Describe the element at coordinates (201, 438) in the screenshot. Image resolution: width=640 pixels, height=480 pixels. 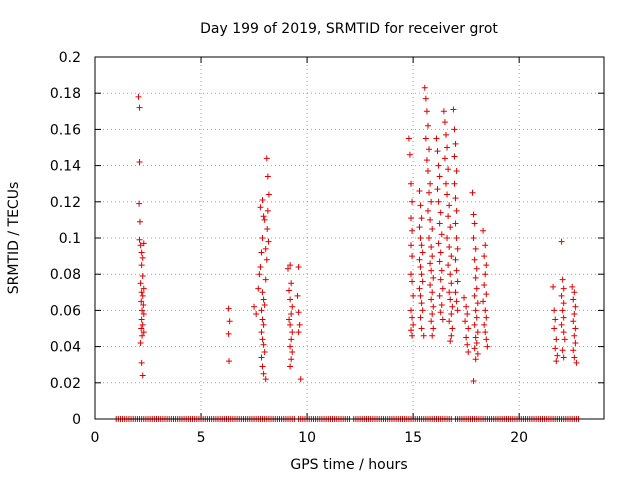
I see `x-tick-label: 5` at that location.